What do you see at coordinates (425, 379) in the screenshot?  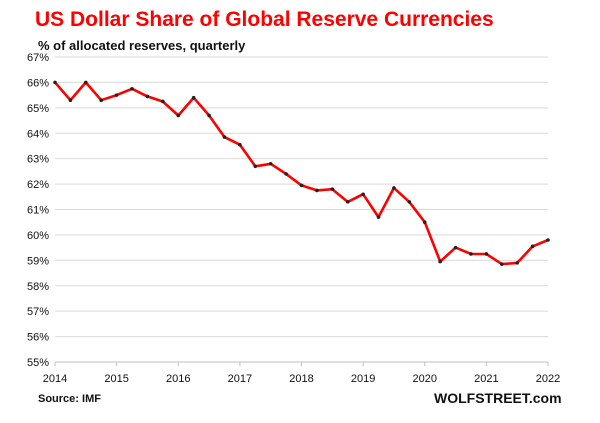 I see `x-tick-label: 2020` at bounding box center [425, 379].